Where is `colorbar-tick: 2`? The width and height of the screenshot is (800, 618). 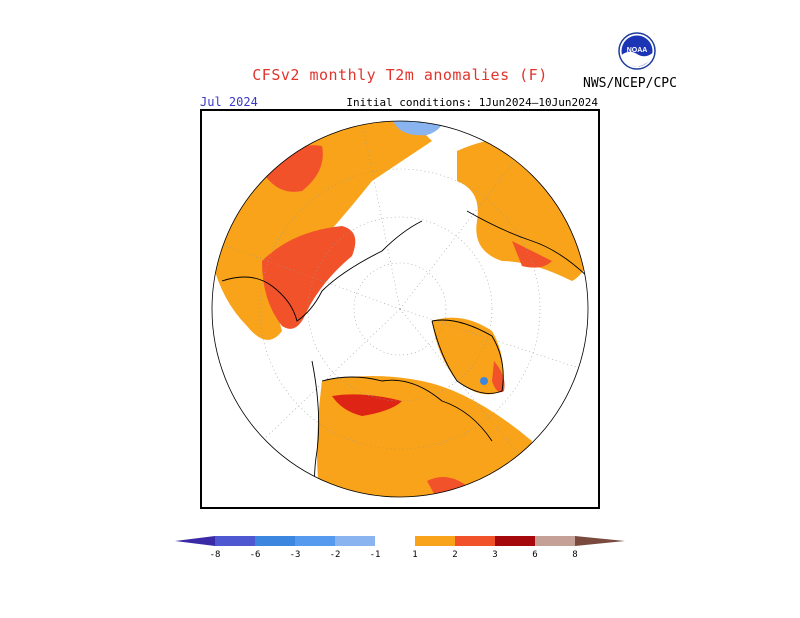
colorbar-tick: 2 is located at coordinates (454, 555).